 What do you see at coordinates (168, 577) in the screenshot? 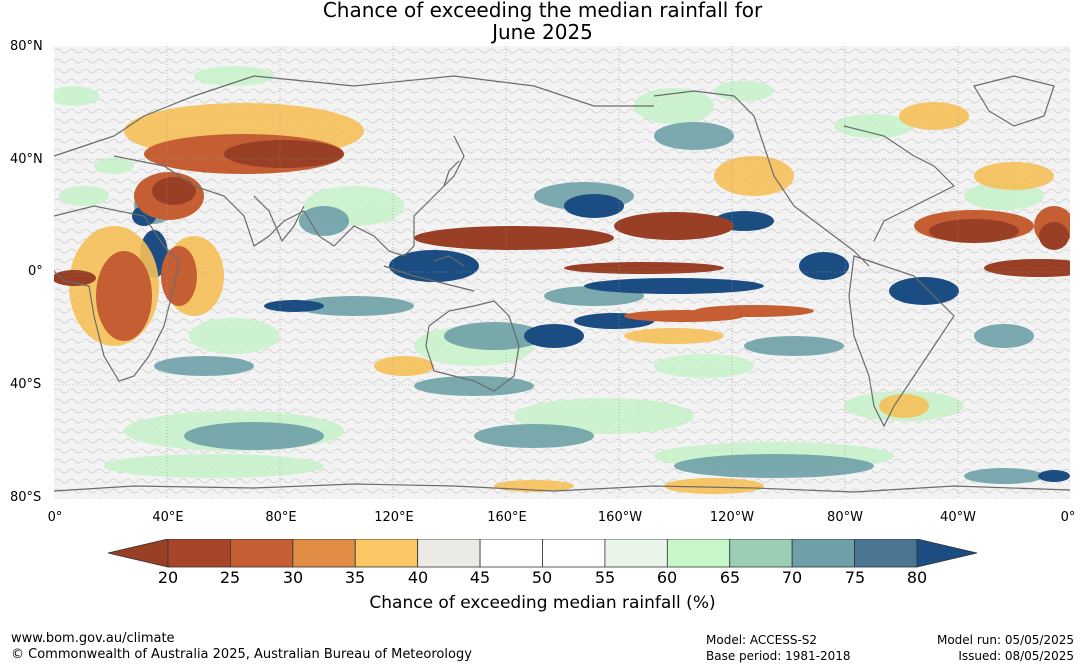
I see `colorbar-tick: 20` at bounding box center [168, 577].